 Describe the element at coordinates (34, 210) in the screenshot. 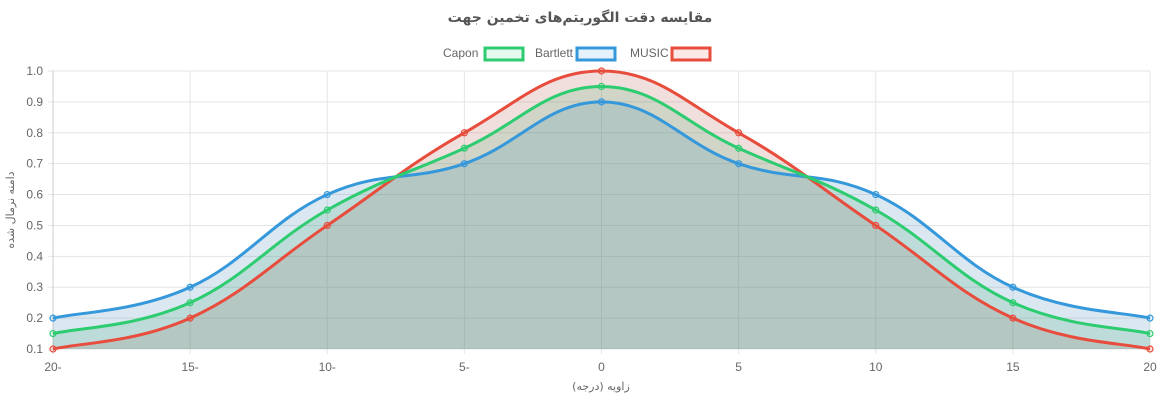

I see `y-ticks: 1.0 0.9 0.8 0.7 0.6 0.5 0.4 0.3 0.2 0.1` at that location.